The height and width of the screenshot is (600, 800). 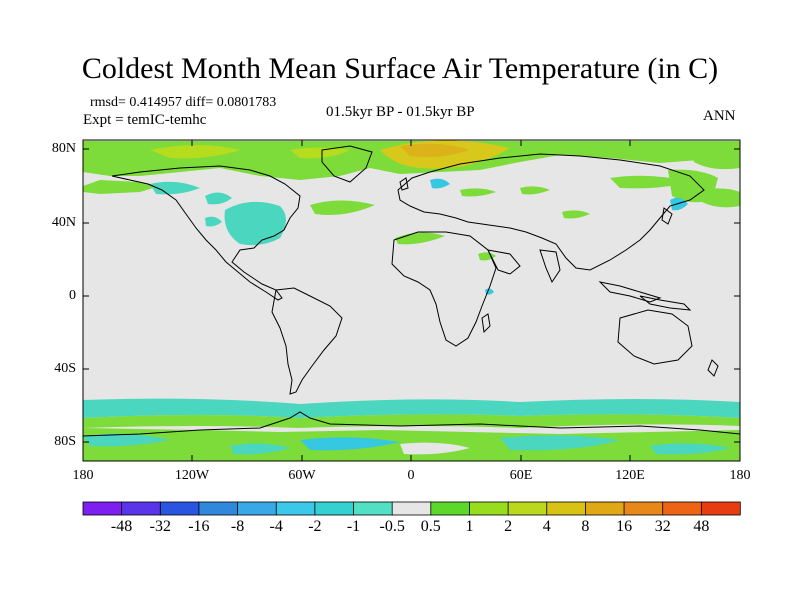 What do you see at coordinates (65, 441) in the screenshot?
I see `lat-tick-label: 80S` at bounding box center [65, 441].